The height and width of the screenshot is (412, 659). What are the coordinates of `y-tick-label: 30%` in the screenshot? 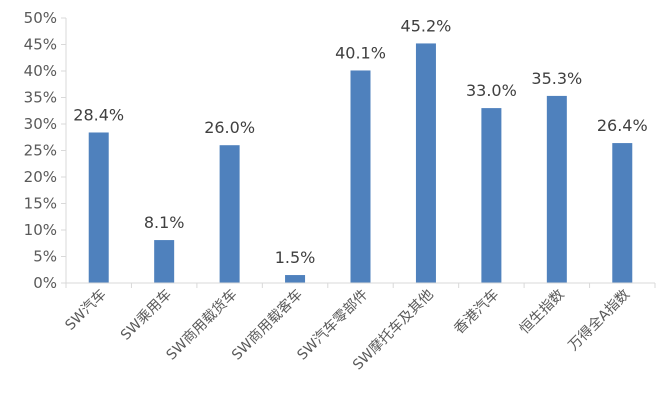 It's located at (40, 124).